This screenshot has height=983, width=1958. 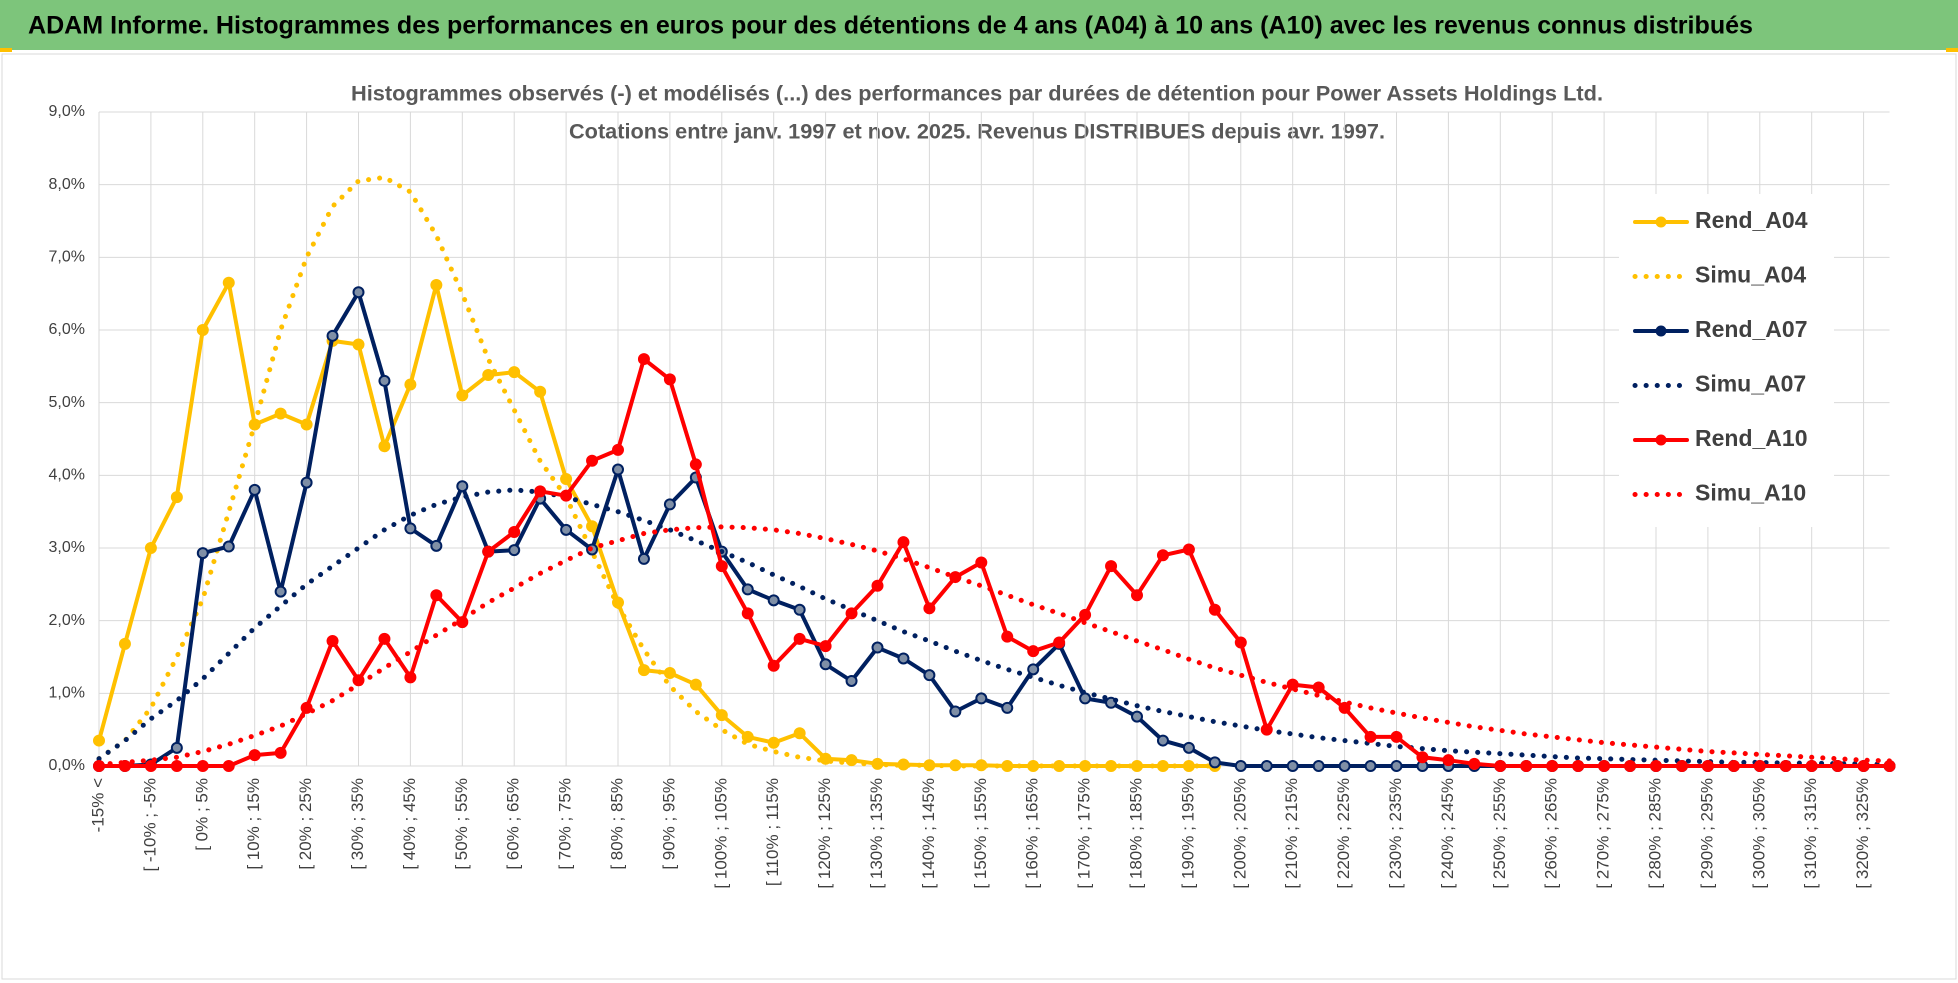 I want to click on legend-label: Simu_A10, so click(x=1750, y=493).